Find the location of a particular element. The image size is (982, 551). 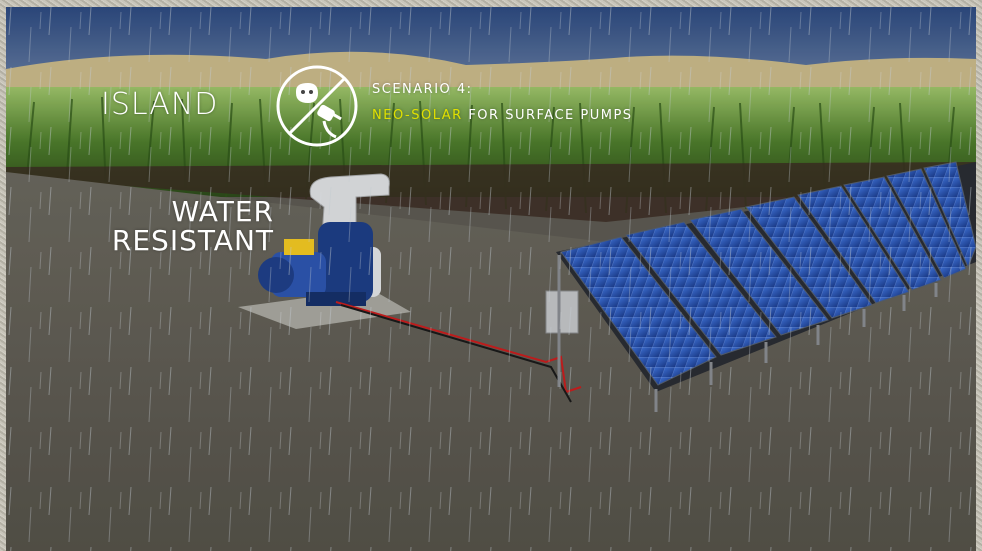

no-grid-plug-icon is located at coordinates (317, 106).